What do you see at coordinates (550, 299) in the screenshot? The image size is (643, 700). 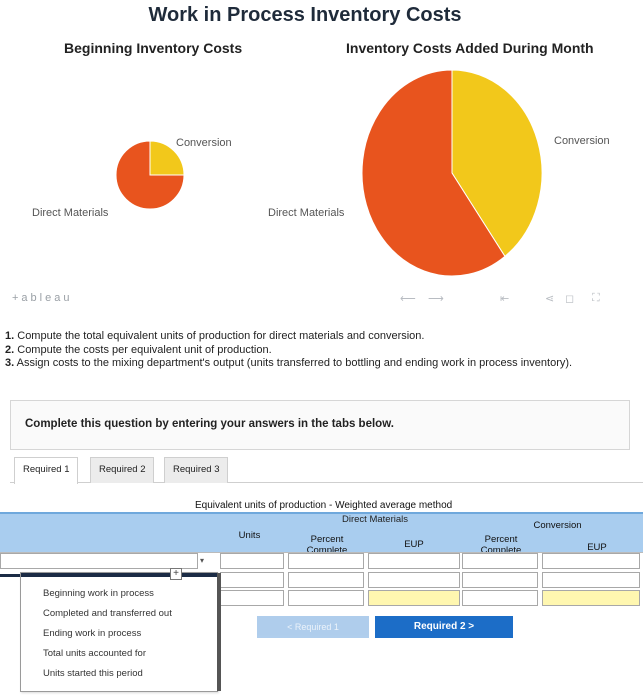 I see `share-icon: ⋖` at bounding box center [550, 299].